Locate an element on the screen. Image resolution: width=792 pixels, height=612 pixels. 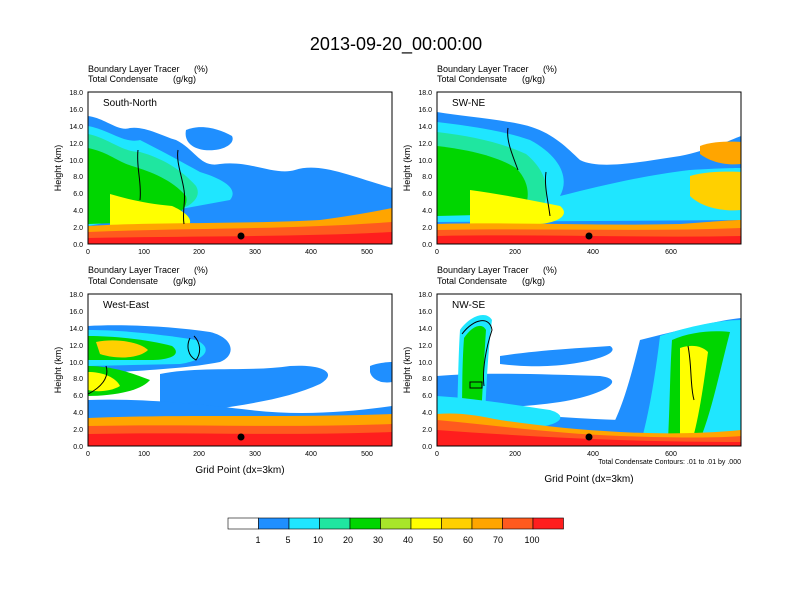
field-right-cloud is located at coordinates (715, 191).